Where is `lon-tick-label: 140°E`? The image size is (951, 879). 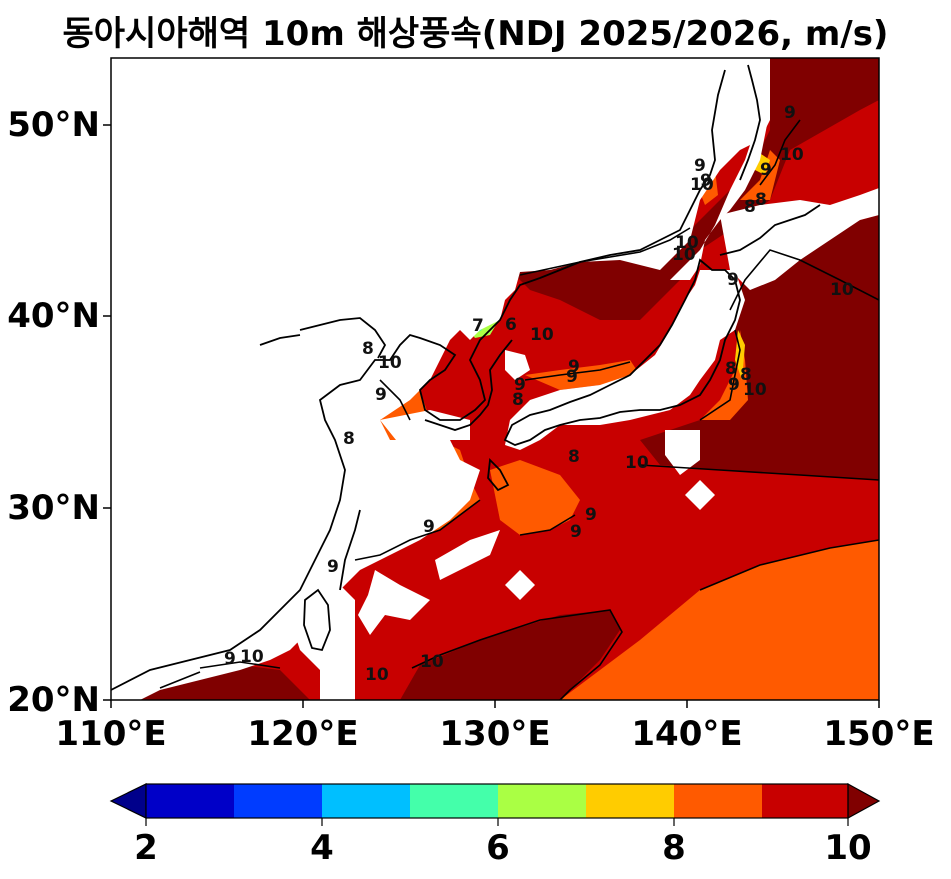
lon-tick-label: 140°E is located at coordinates (687, 734).